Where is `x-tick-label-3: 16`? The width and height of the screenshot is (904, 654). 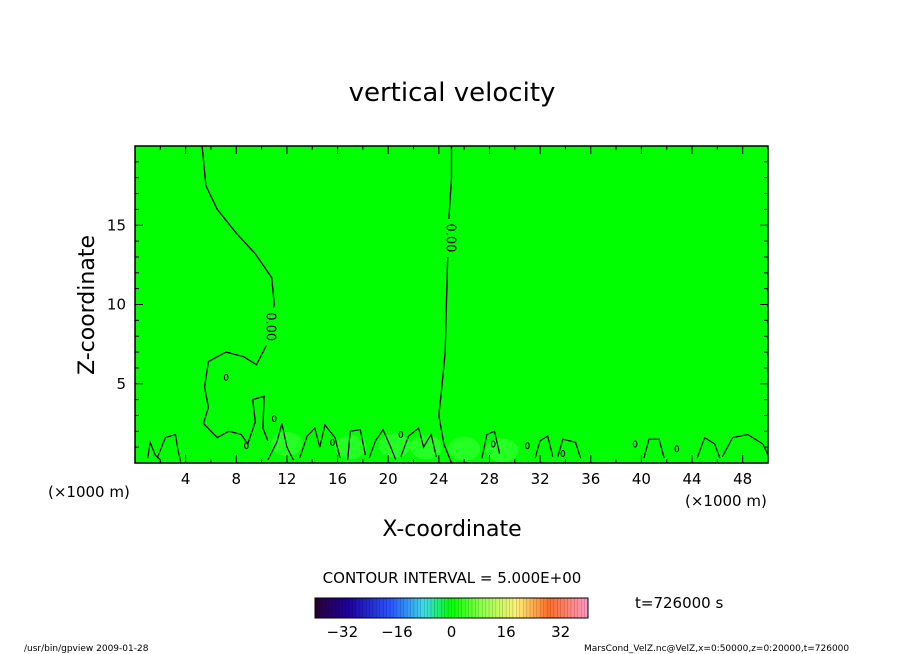
x-tick-label-3: 16 is located at coordinates (337, 479).